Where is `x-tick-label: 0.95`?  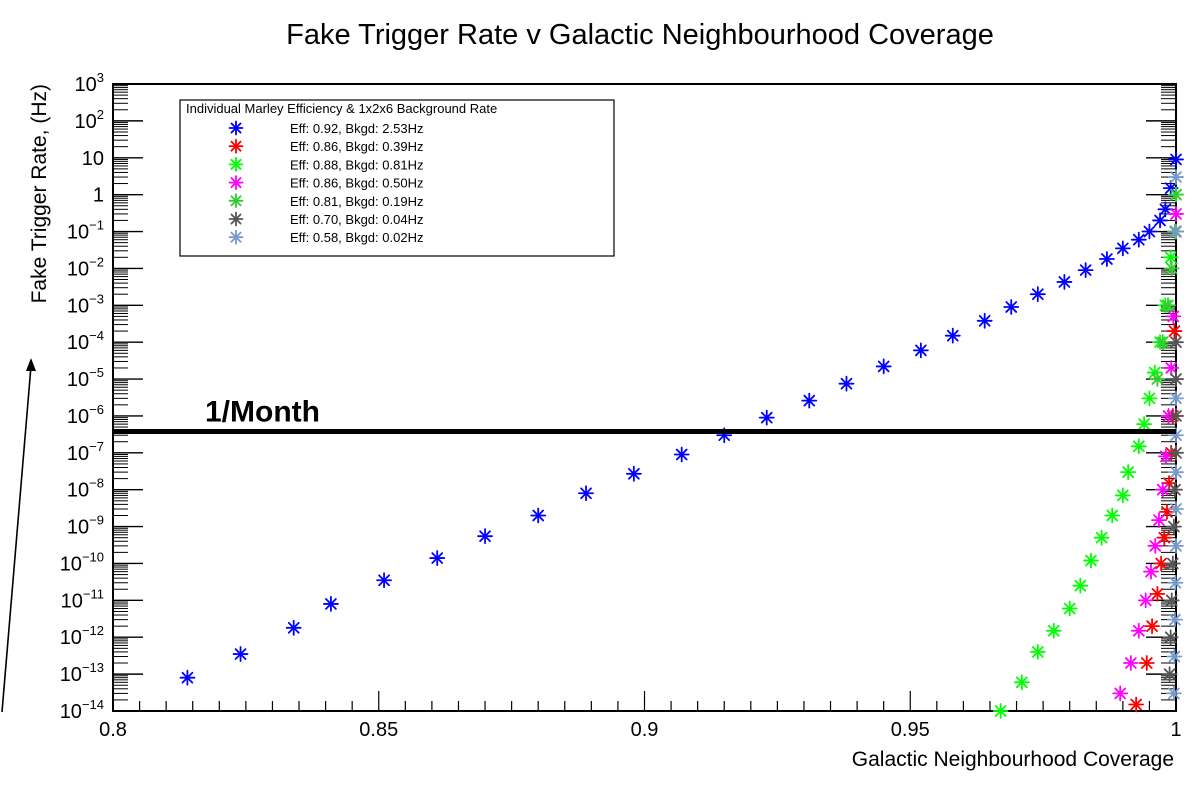 x-tick-label: 0.95 is located at coordinates (910, 730).